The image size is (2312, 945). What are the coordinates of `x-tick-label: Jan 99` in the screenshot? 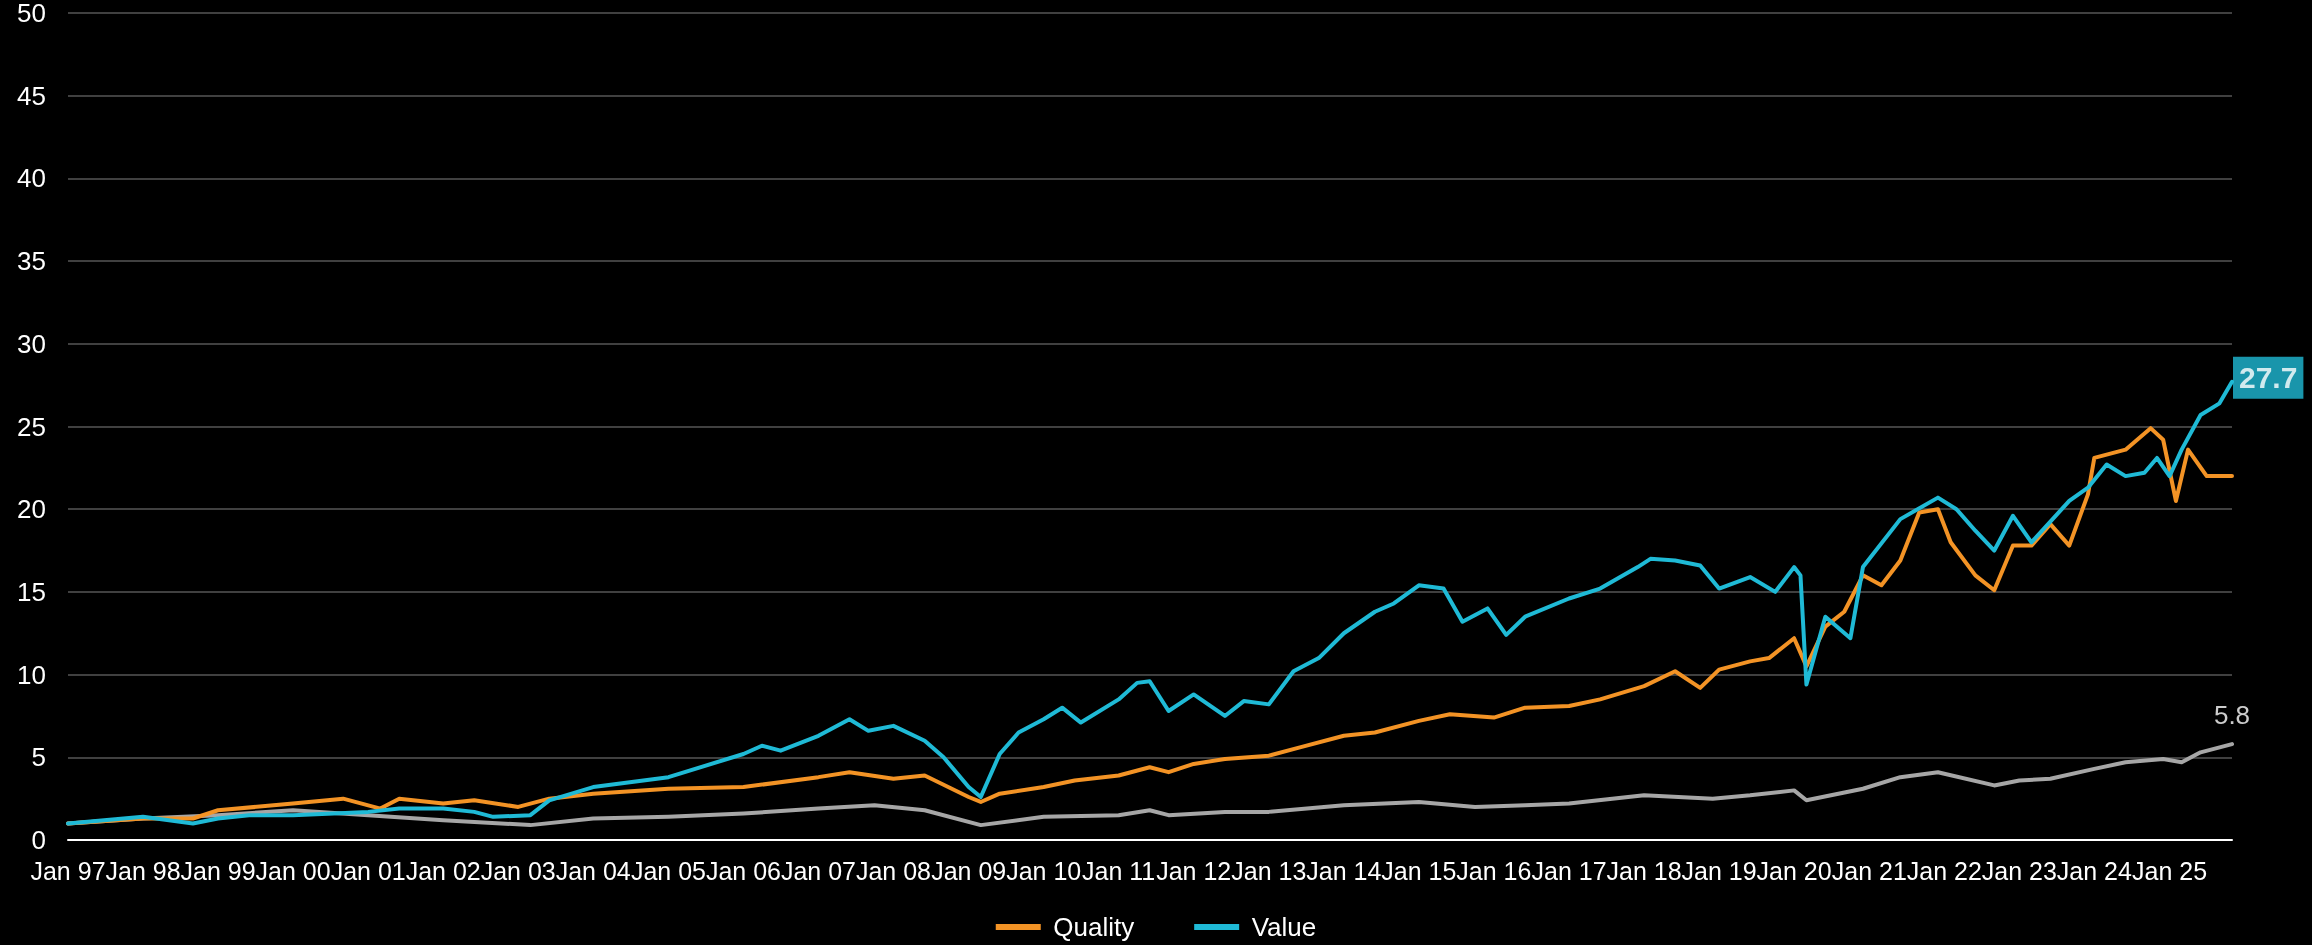 It's located at (218, 870).